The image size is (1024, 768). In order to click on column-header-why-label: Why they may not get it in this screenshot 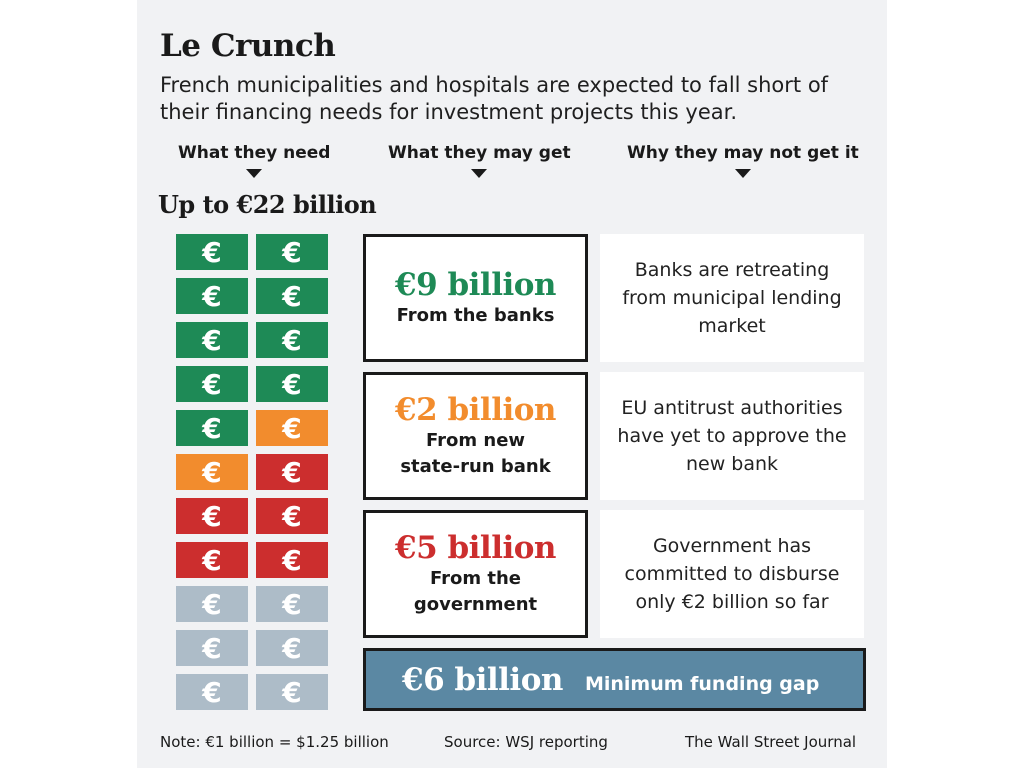, I will do `click(743, 153)`.